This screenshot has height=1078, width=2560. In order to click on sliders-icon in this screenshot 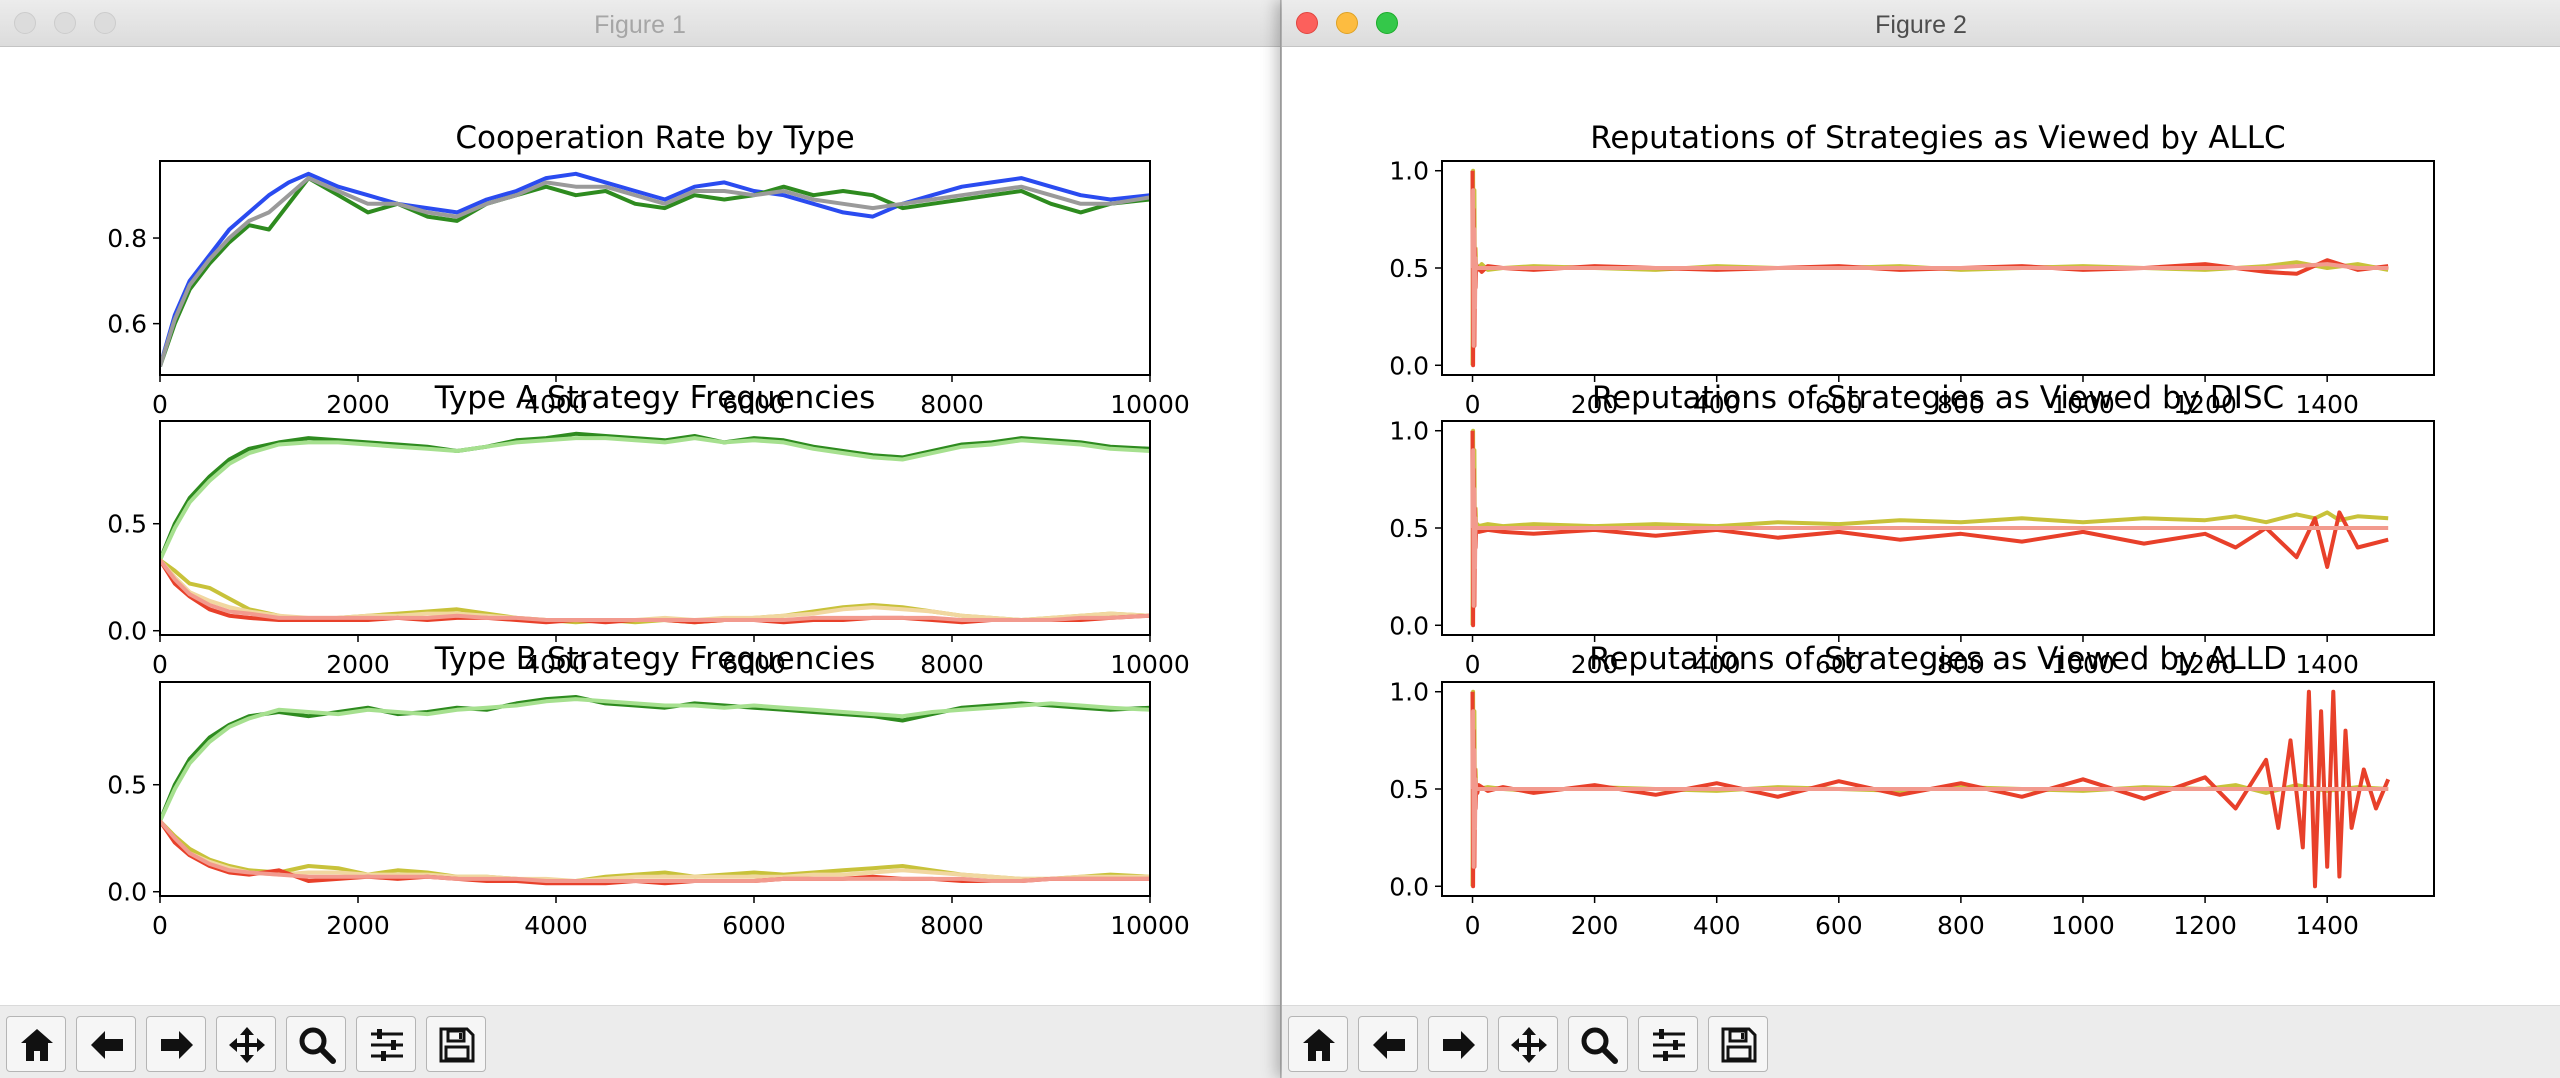, I will do `click(387, 1045)`.